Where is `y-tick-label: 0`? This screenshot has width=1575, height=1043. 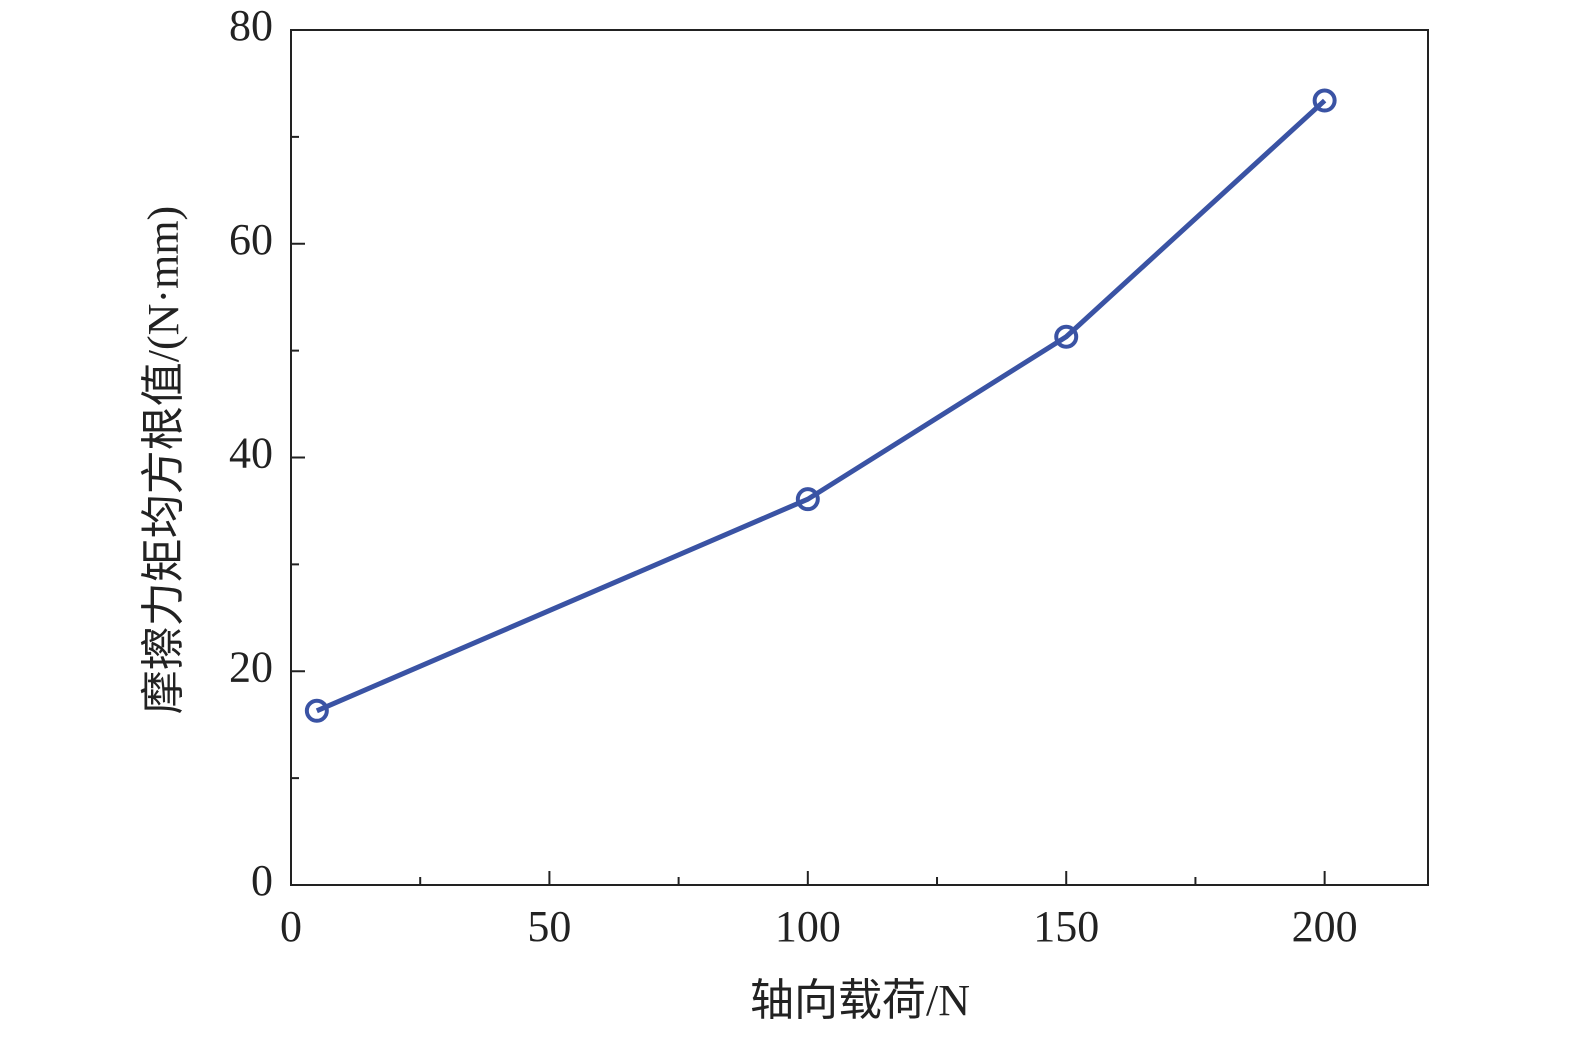 y-tick-label: 0 is located at coordinates (262, 880).